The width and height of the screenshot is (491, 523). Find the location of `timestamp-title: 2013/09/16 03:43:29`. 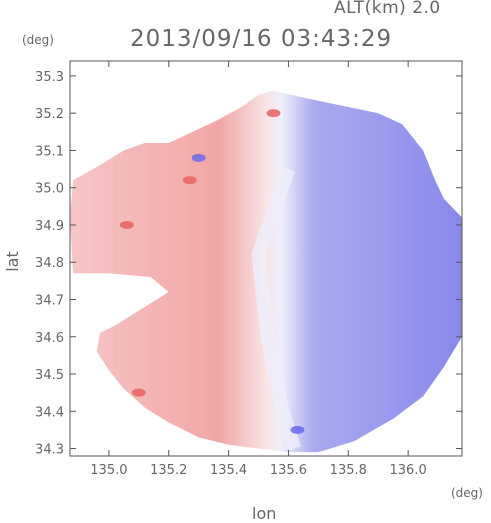

timestamp-title: 2013/09/16 03:43:29 is located at coordinates (261, 39).